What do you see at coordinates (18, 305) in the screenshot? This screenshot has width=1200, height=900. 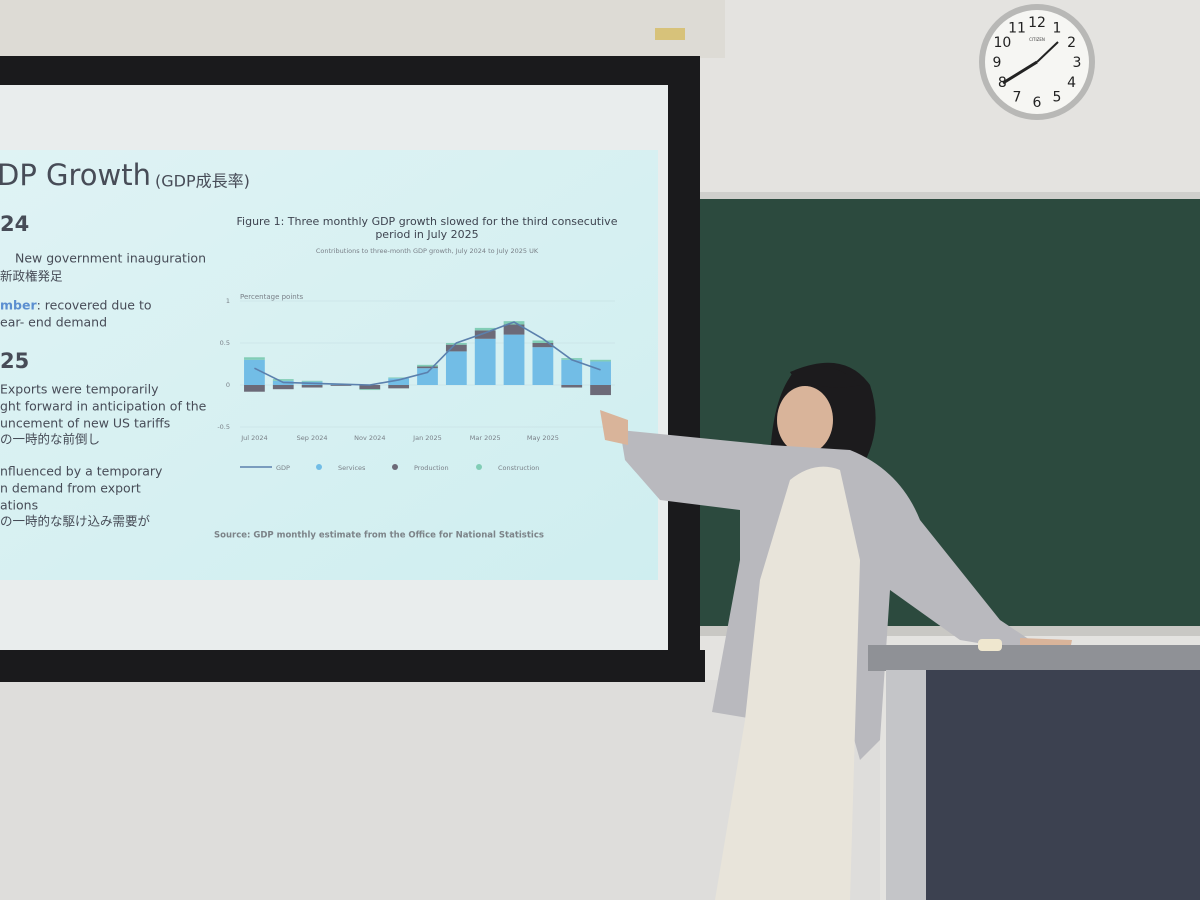 I see `bullet-text: mber` at bounding box center [18, 305].